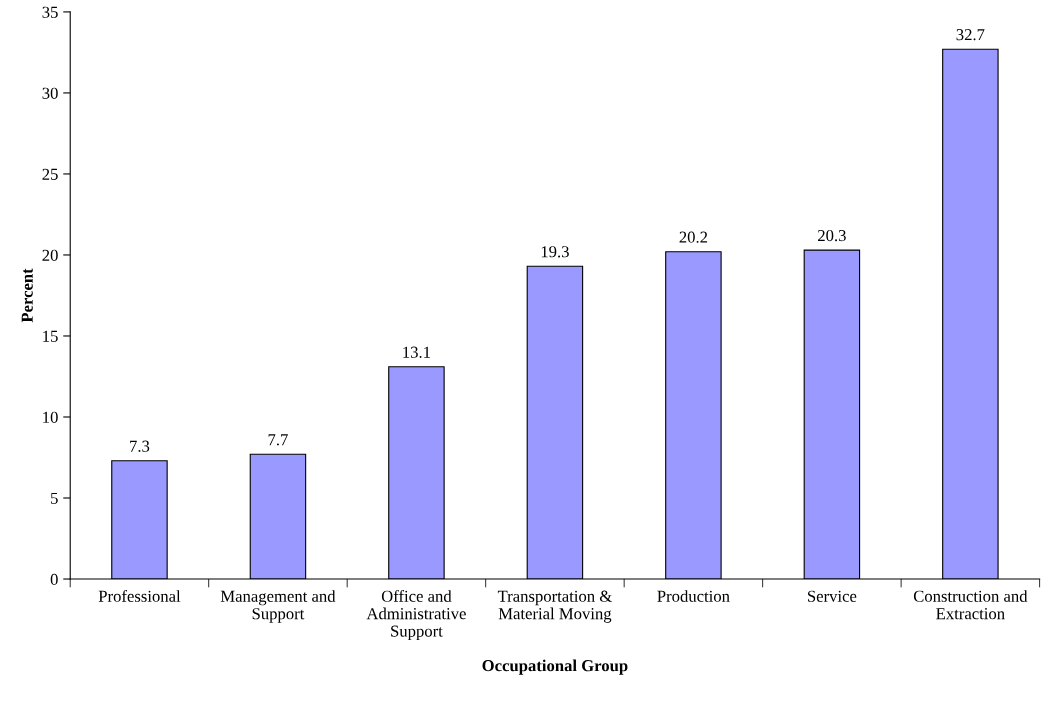 This screenshot has height=701, width=1048. I want to click on data-label: 7.7, so click(278, 440).